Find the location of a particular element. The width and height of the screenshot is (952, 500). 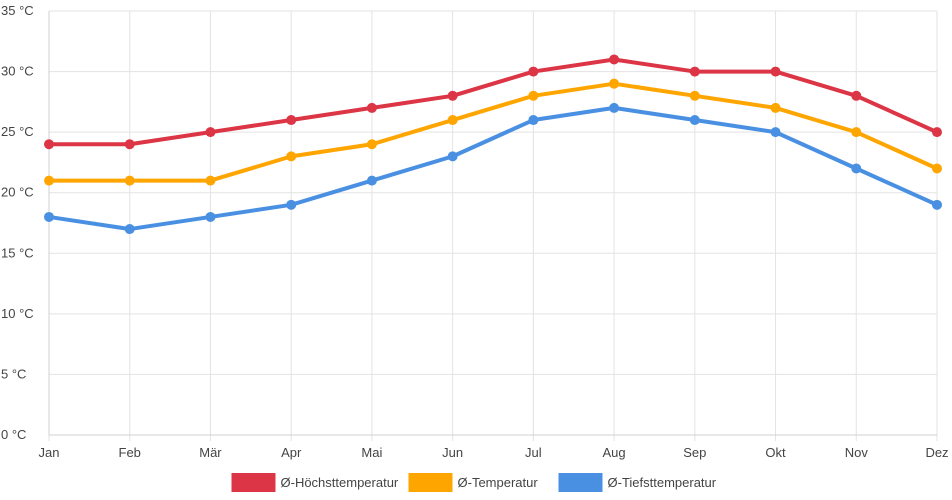

x-tick-label: Jan is located at coordinates (49, 452).